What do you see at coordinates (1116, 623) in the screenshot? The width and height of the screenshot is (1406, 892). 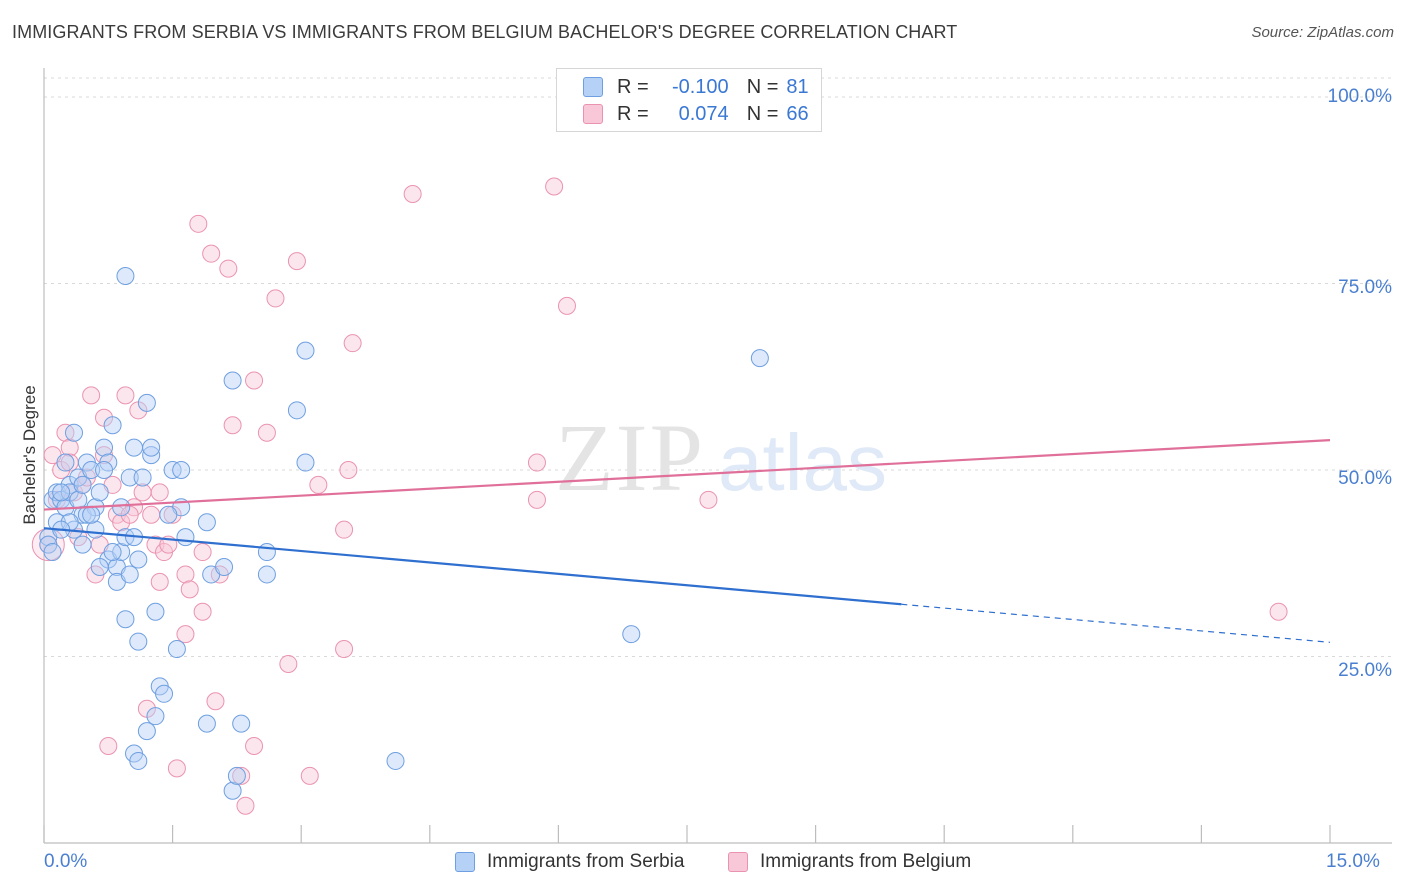 I see `serbia-trend-extension` at bounding box center [1116, 623].